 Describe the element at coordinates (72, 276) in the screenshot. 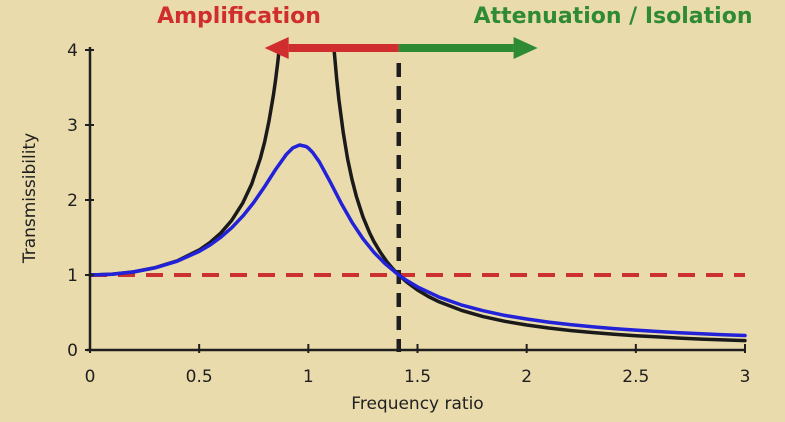

I see `y-tick-label: 1` at that location.